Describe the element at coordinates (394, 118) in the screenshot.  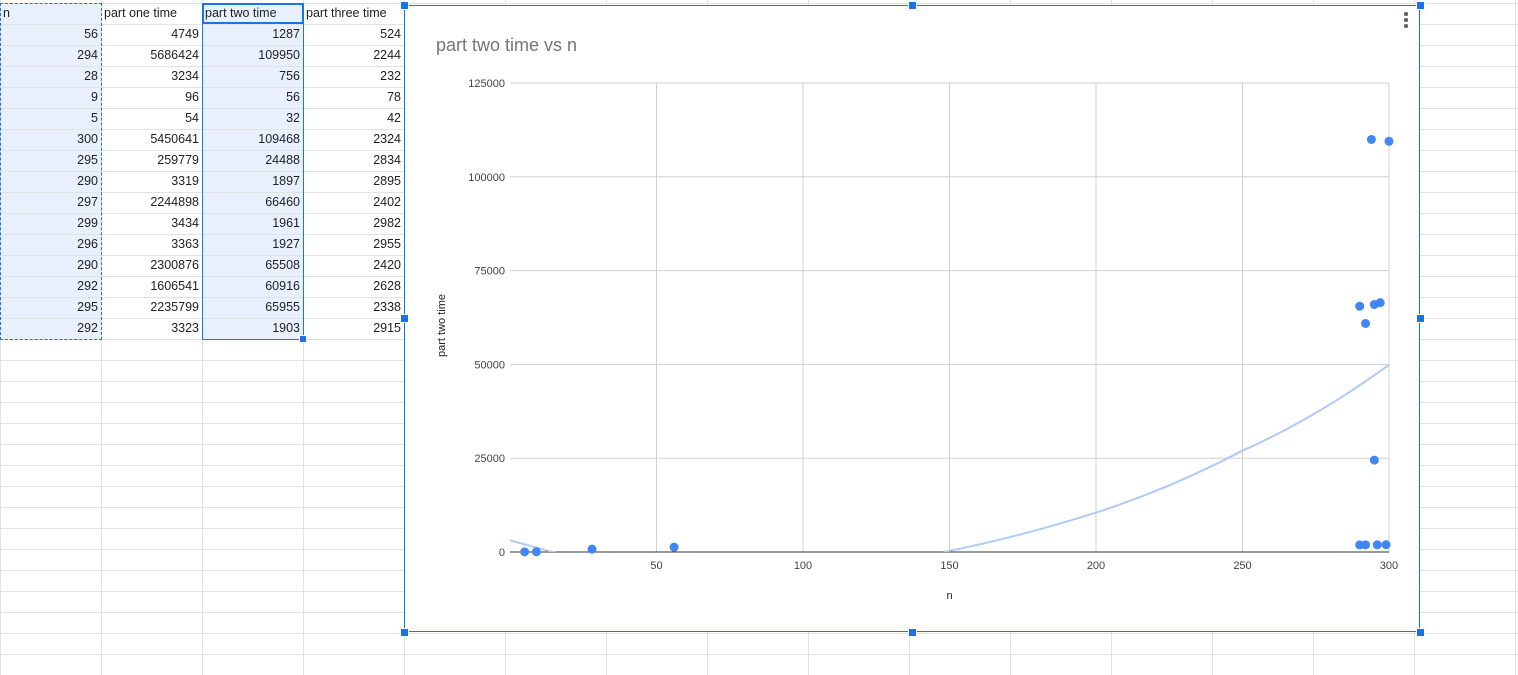
I see `data-cell: 42` at that location.